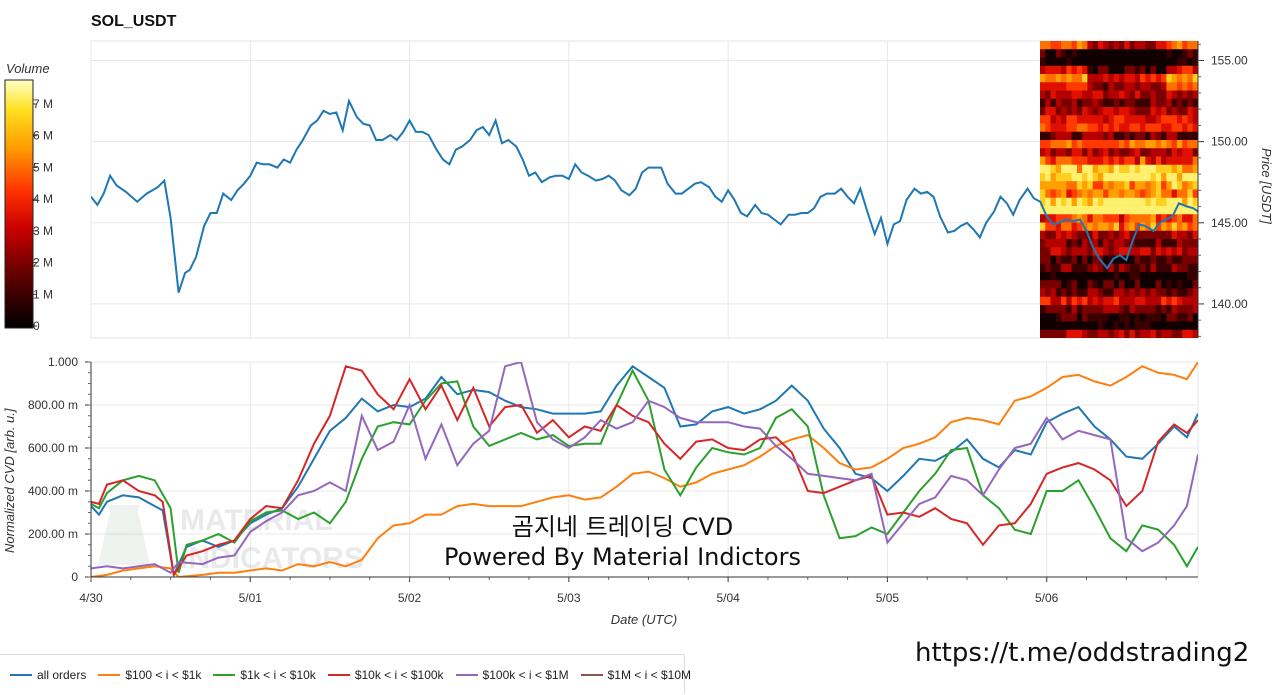  Describe the element at coordinates (149, 675) in the screenshot. I see `legend-item: $100 < i < $1k` at that location.